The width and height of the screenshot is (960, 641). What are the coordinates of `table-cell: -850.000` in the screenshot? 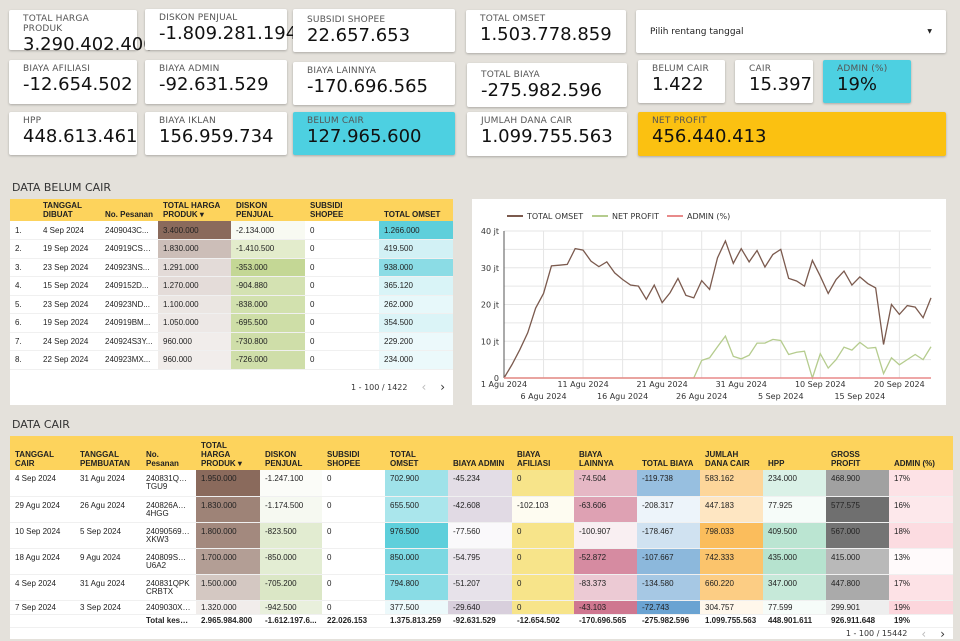 It's located at (291, 561).